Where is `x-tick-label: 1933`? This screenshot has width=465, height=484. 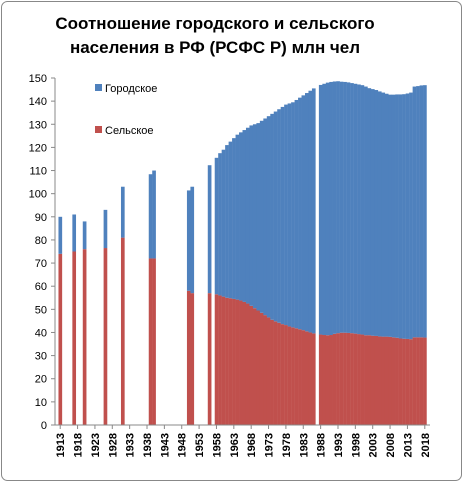
x-tick-label: 1933 is located at coordinates (131, 445).